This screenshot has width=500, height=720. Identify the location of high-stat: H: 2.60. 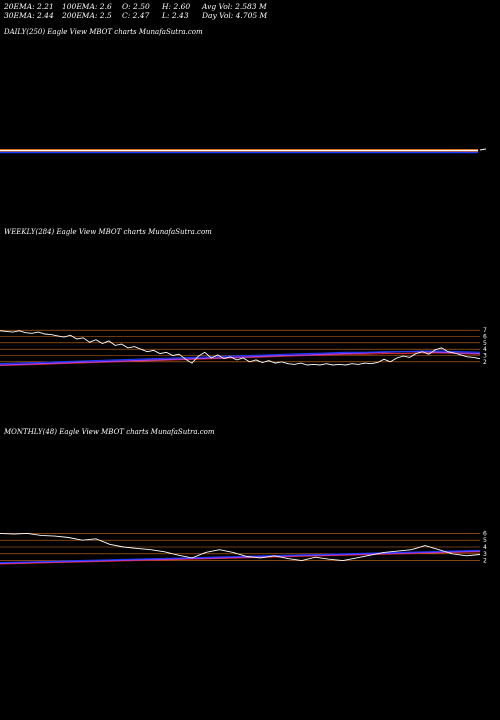
(176, 6).